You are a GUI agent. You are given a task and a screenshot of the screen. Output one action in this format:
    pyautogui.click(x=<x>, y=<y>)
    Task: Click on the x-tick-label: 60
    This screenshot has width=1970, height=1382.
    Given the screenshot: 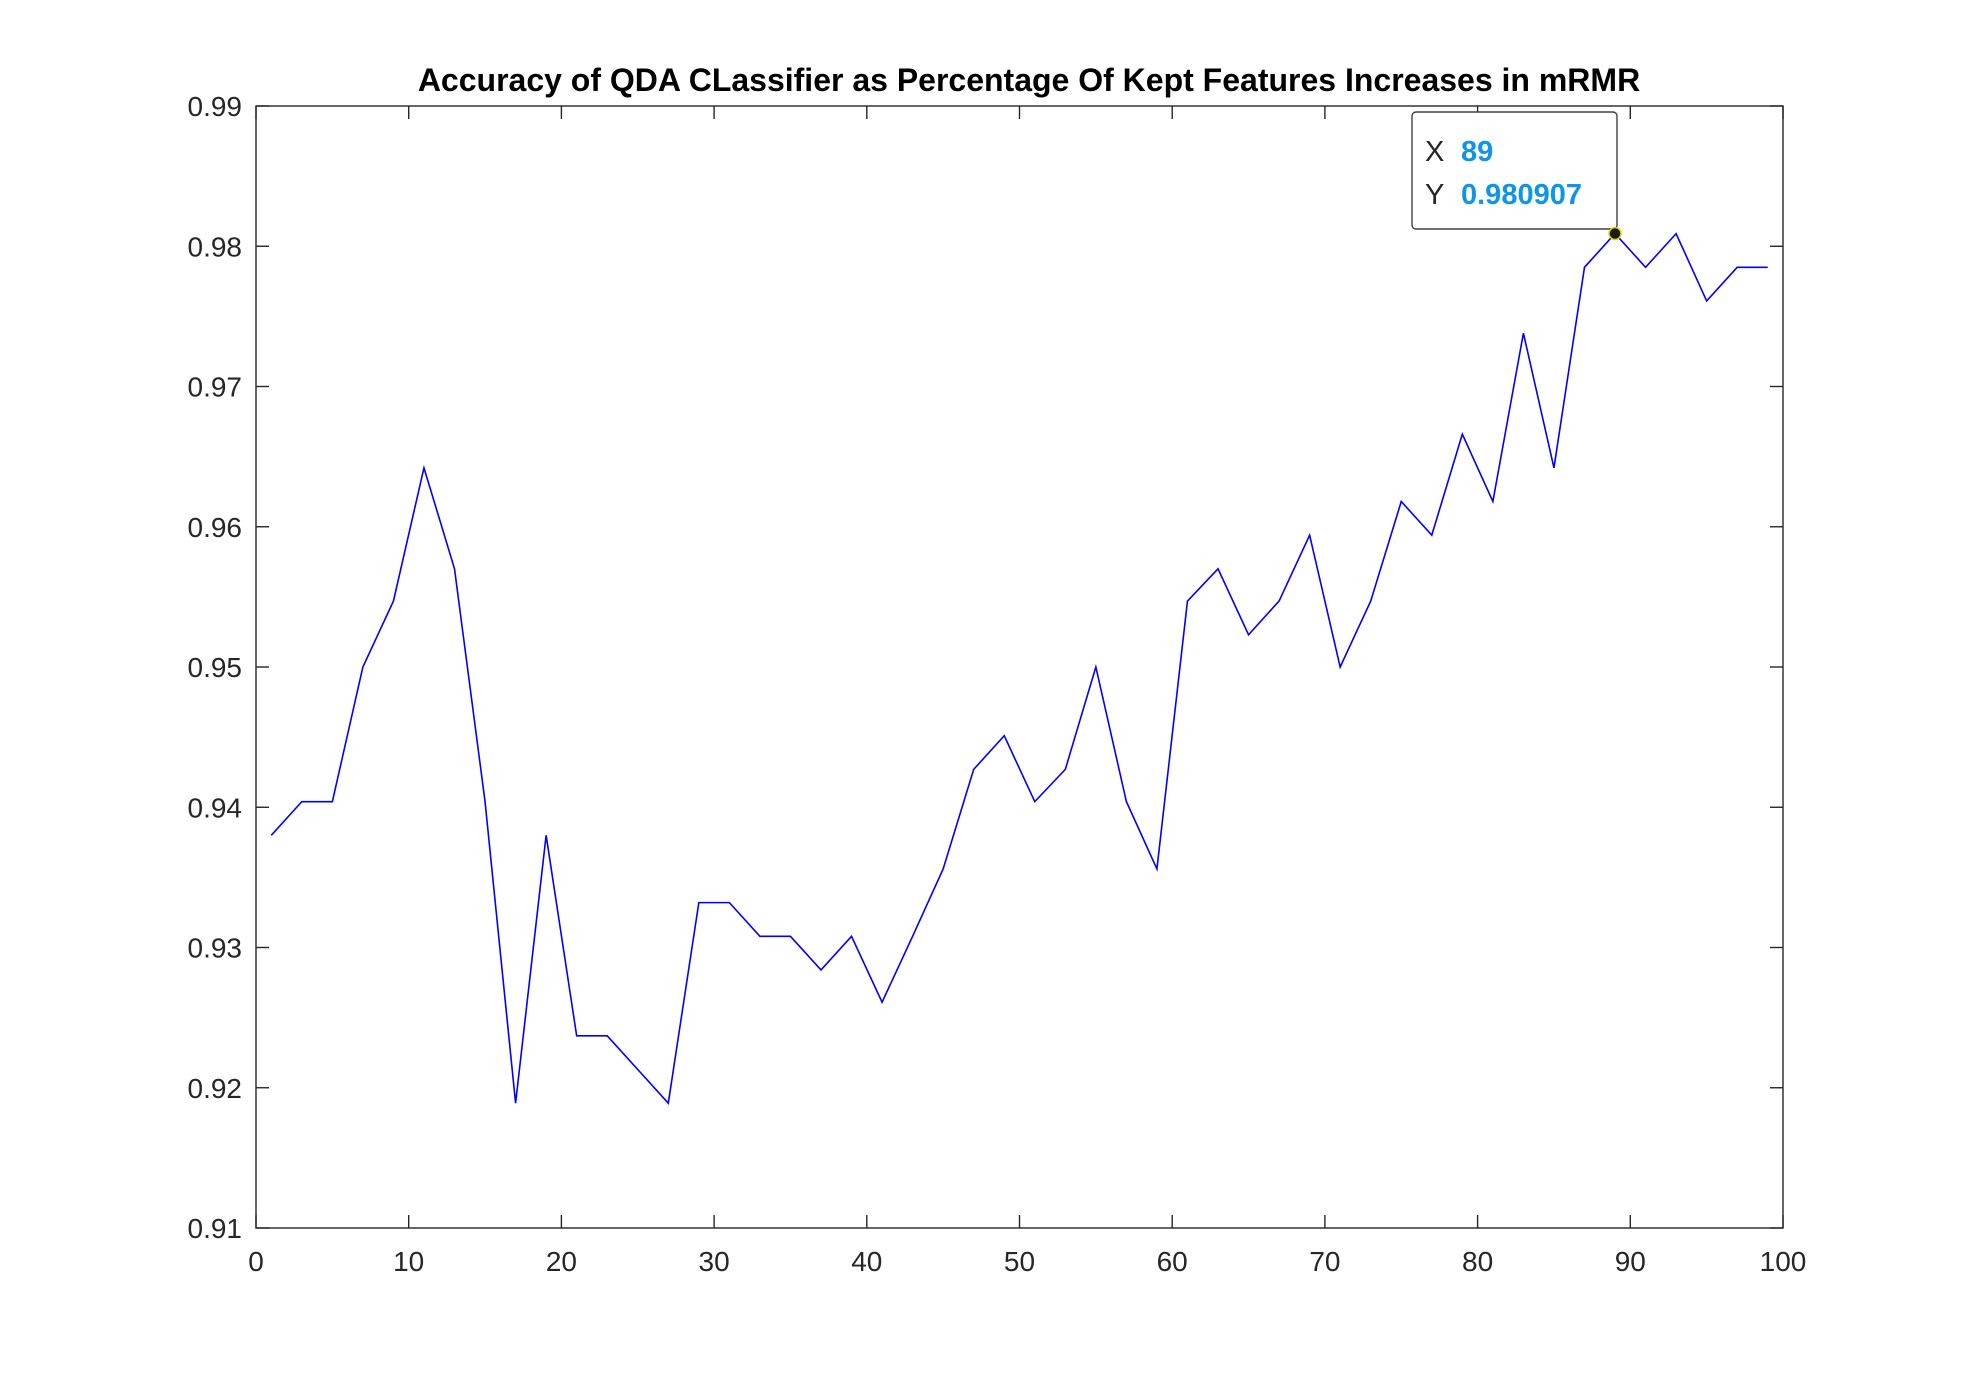 What is the action you would take?
    pyautogui.click(x=1172, y=1261)
    